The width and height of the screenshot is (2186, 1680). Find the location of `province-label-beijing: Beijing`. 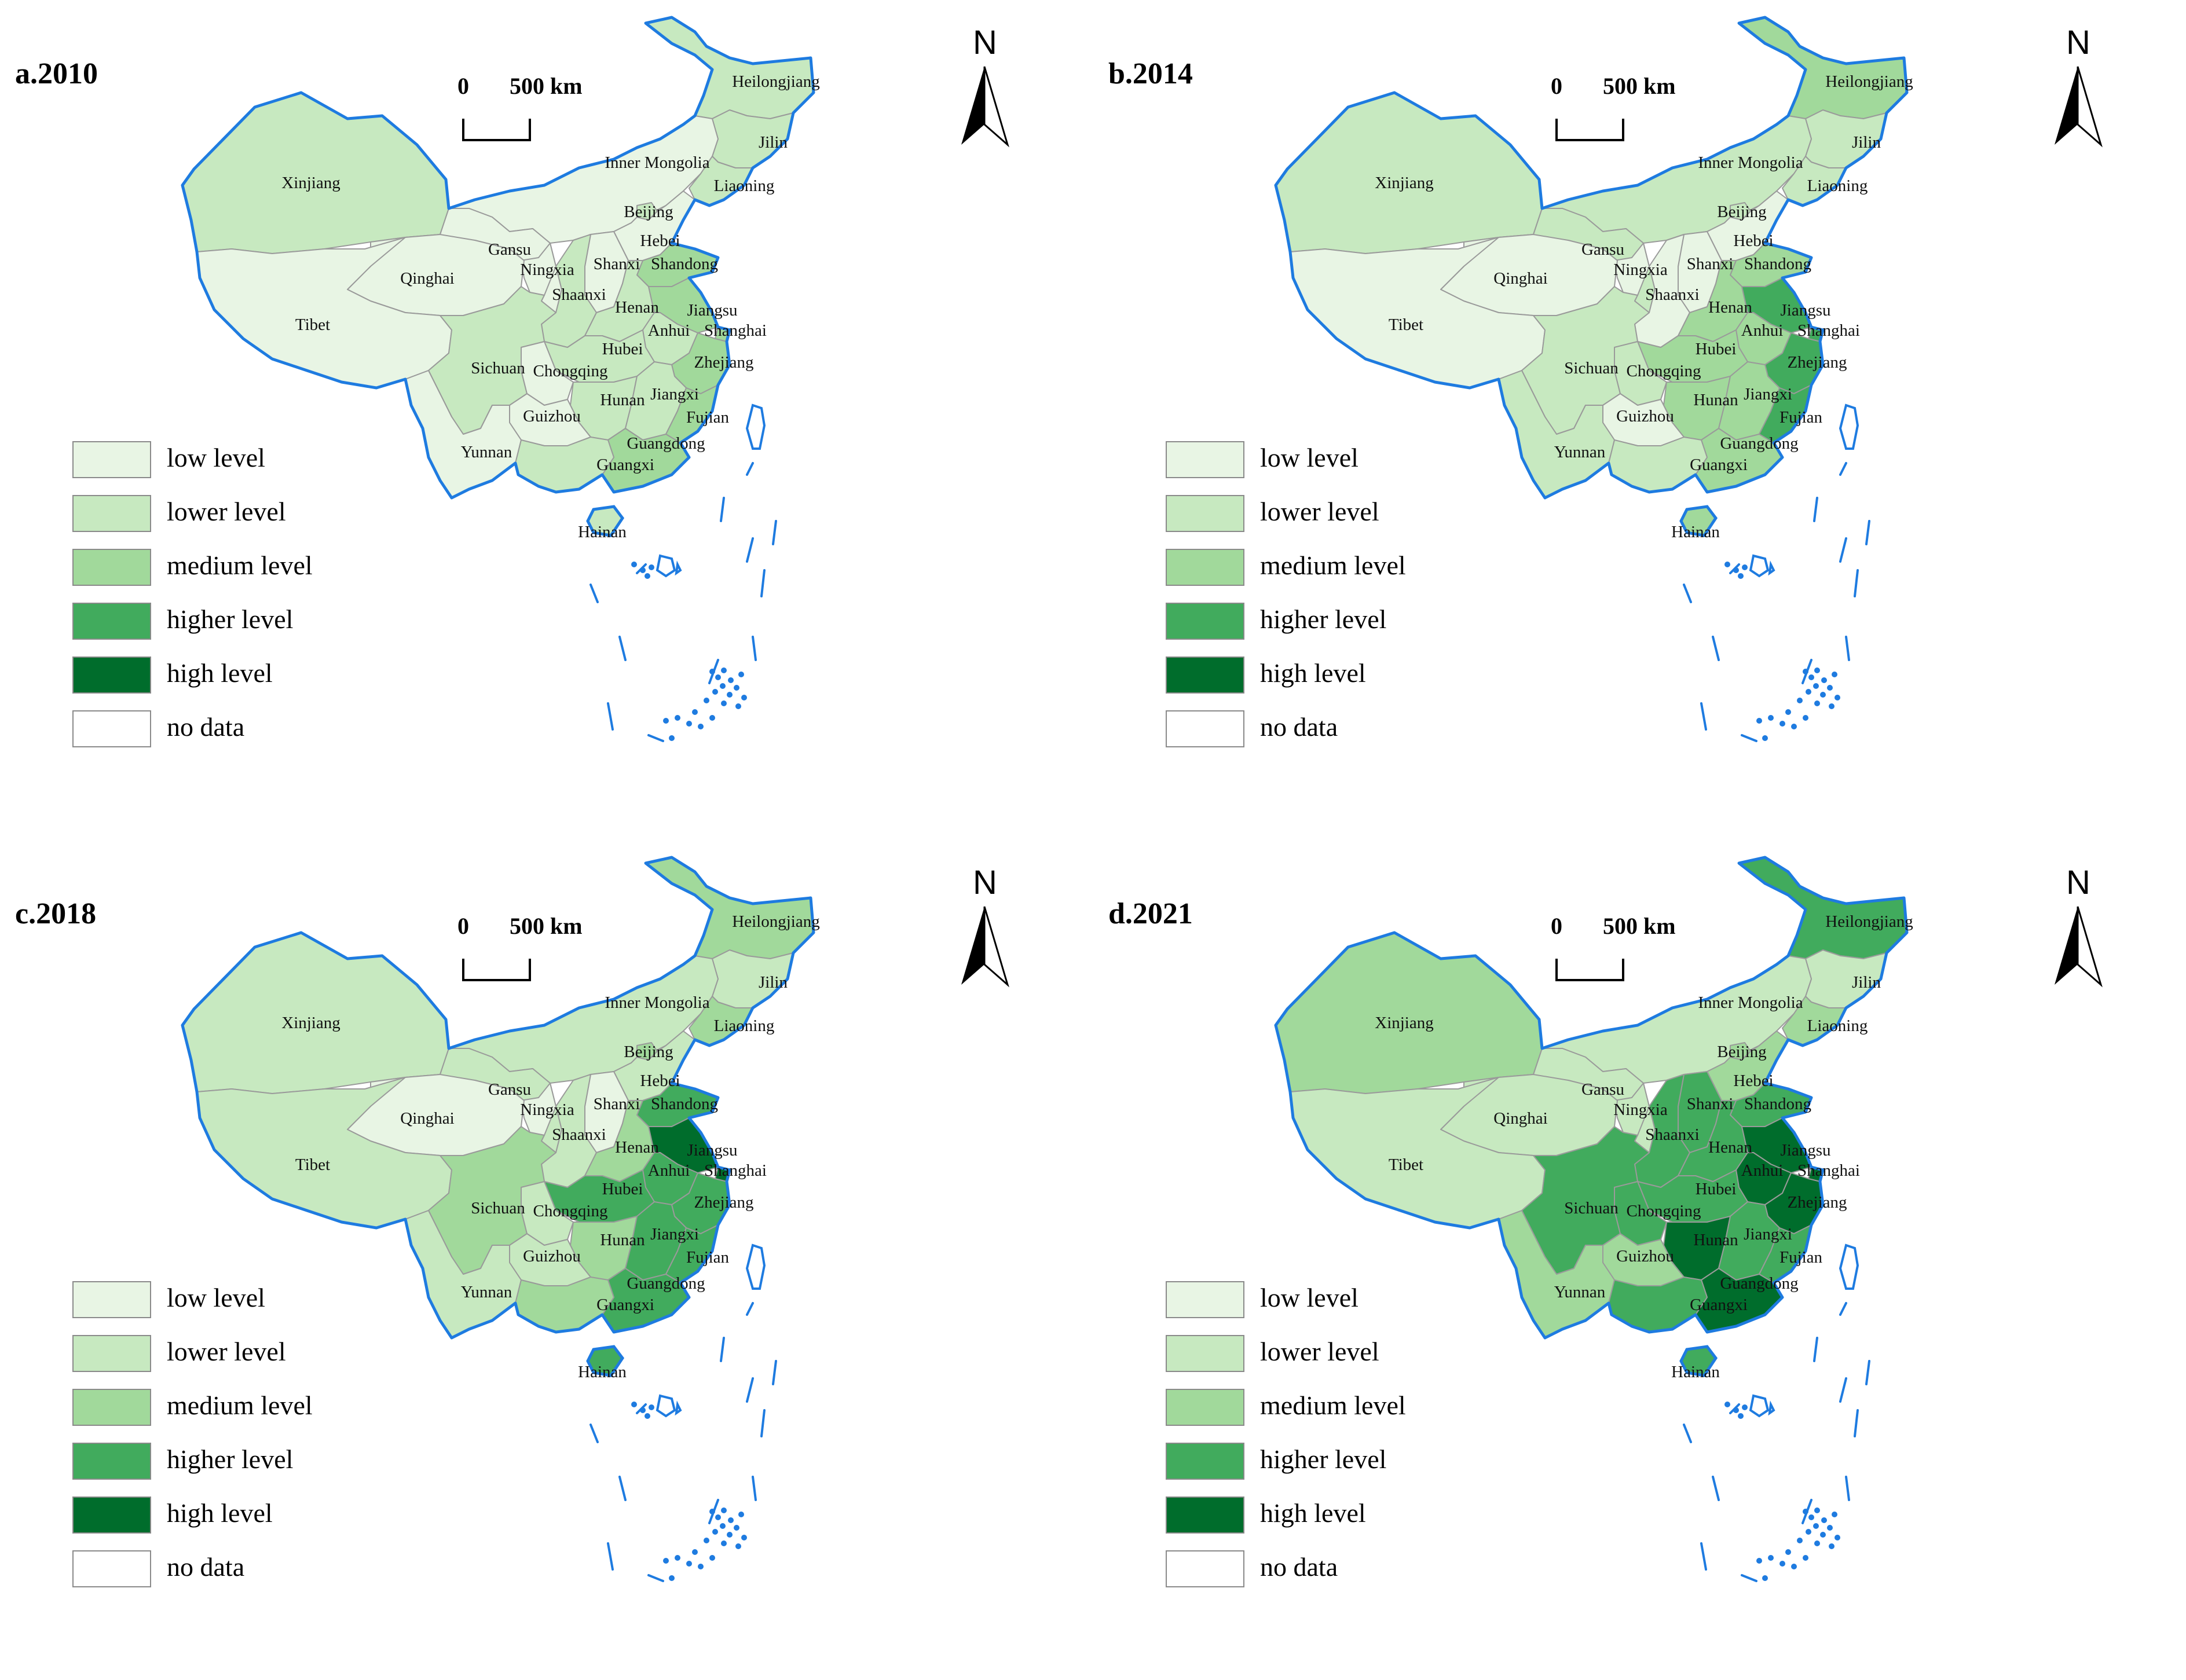

province-label-beijing: Beijing is located at coordinates (1741, 212).